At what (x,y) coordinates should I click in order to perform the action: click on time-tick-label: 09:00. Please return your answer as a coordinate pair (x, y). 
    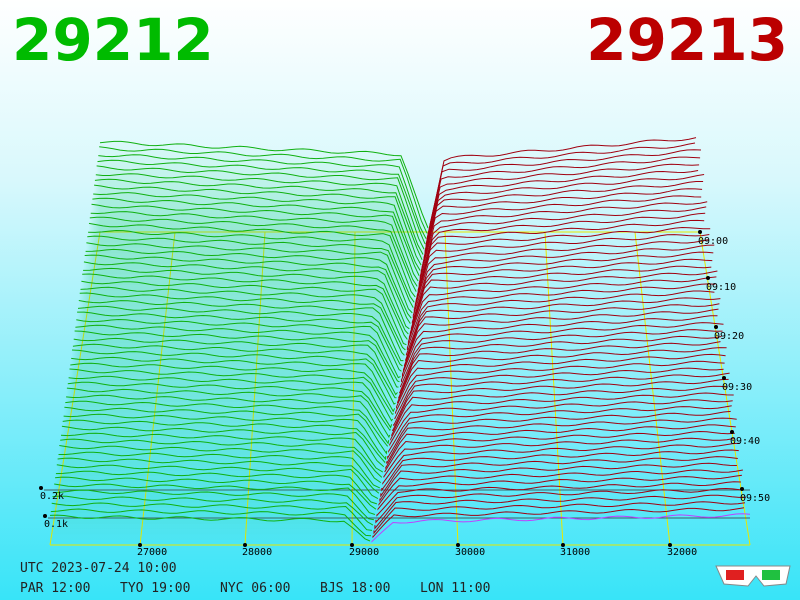
    Looking at the image, I should click on (713, 241).